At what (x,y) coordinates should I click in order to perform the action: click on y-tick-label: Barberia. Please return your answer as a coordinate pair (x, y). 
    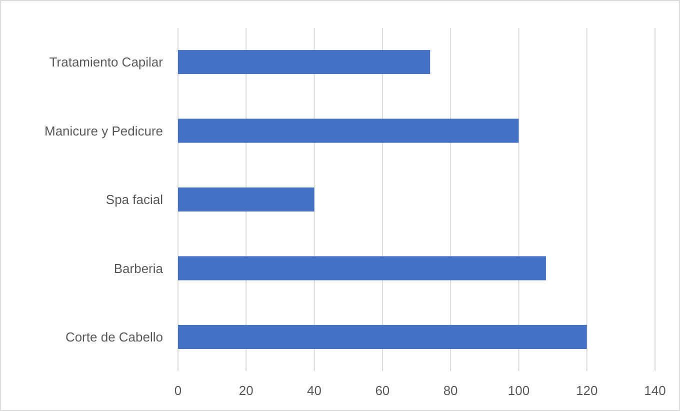
    Looking at the image, I should click on (139, 268).